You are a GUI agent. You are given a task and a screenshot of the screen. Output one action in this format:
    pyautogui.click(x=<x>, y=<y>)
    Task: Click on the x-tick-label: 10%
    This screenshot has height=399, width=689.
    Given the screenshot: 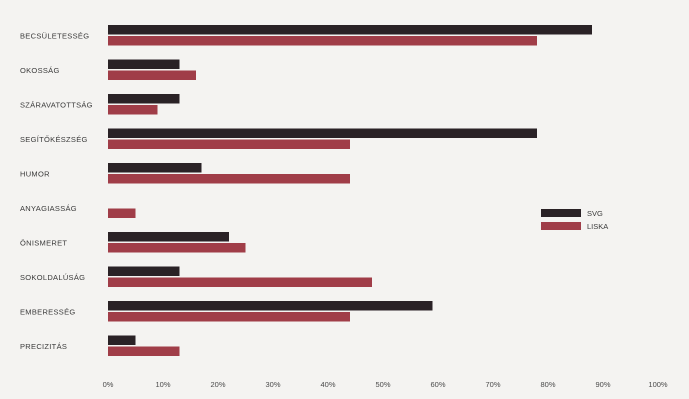 What is the action you would take?
    pyautogui.click(x=162, y=384)
    